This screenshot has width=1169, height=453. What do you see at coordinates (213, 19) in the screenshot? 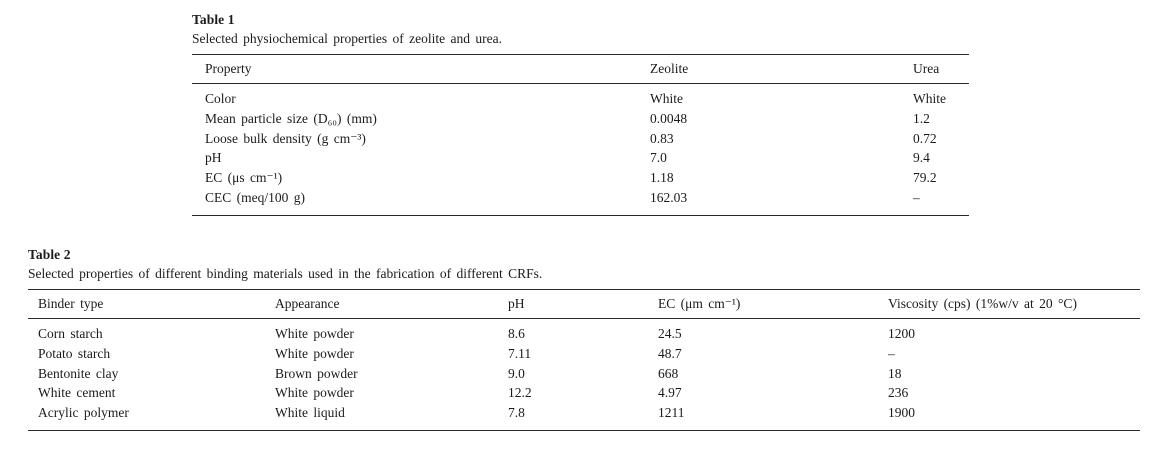
I see `table-1-title: Table 1` at bounding box center [213, 19].